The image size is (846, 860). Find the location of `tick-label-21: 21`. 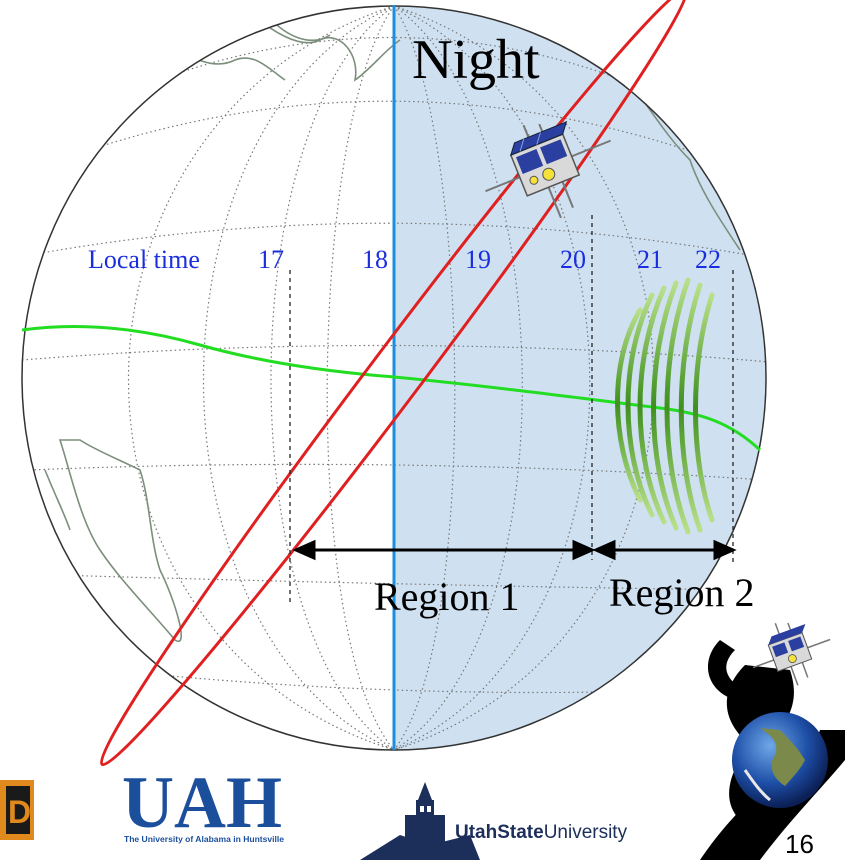

tick-label-21: 21 is located at coordinates (650, 259).